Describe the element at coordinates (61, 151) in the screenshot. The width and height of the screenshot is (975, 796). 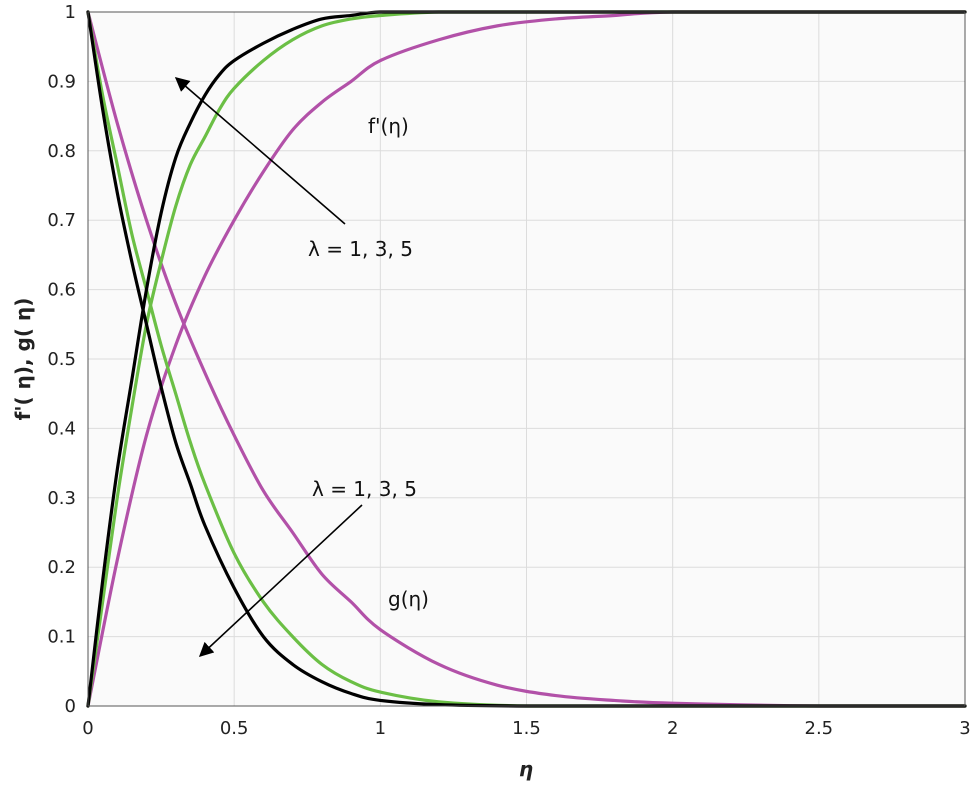
I see `y-tick-label: 0.8` at that location.